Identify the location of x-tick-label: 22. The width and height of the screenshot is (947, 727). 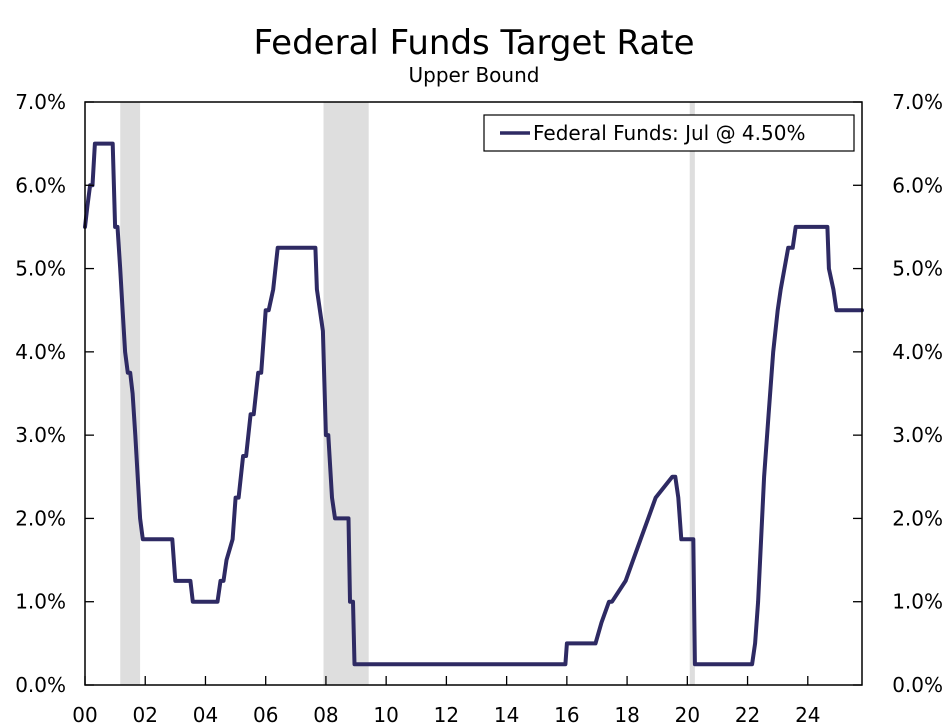
(747, 715).